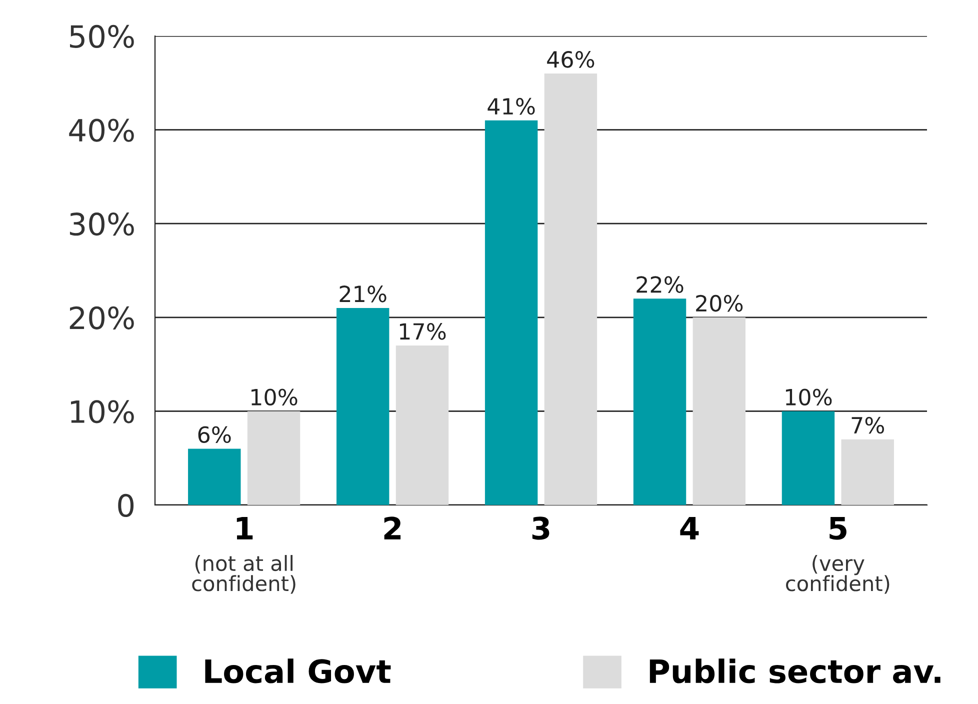 The width and height of the screenshot is (978, 704). What do you see at coordinates (102, 412) in the screenshot?
I see `y-tick-label: 10%` at bounding box center [102, 412].